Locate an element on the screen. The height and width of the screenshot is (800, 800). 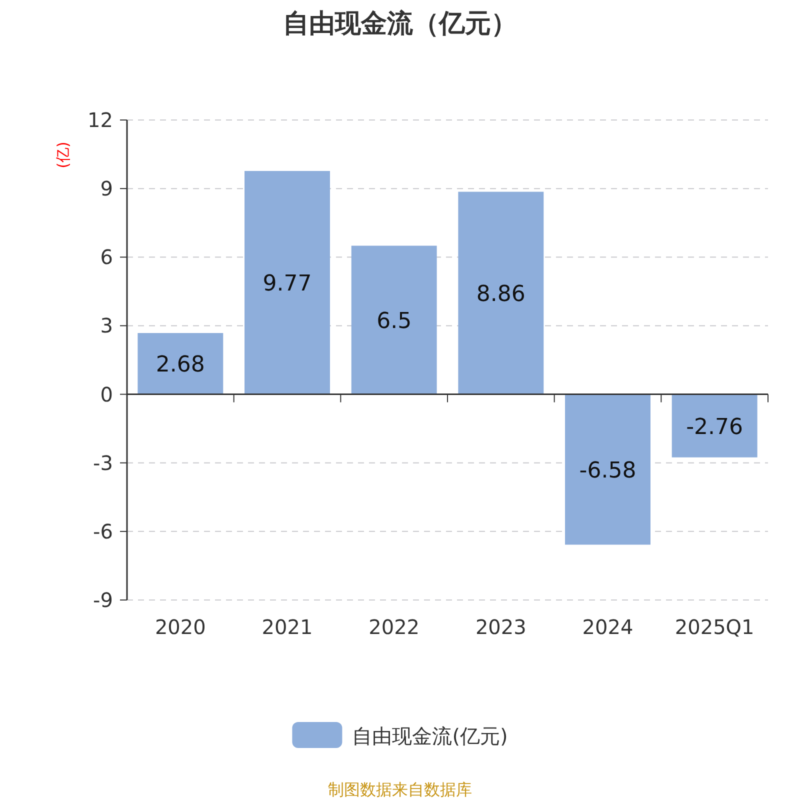
y-tick-label: -9 is located at coordinates (103, 600).